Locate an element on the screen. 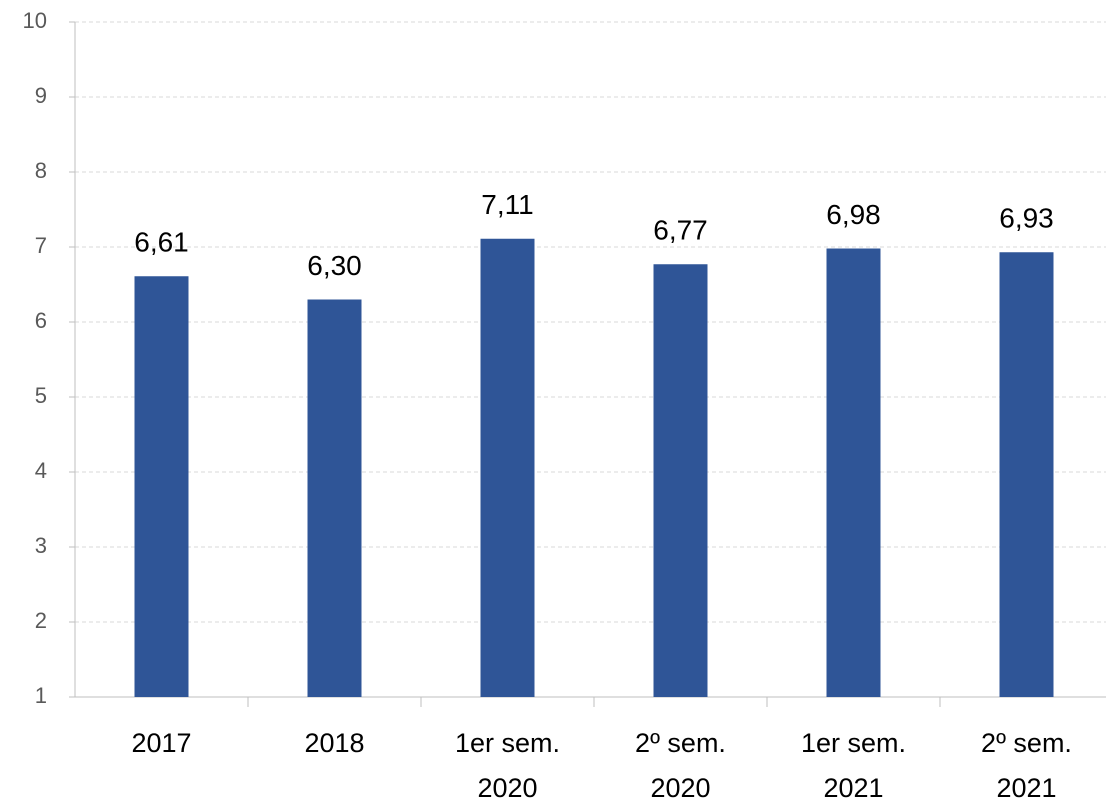 Image resolution: width=1107 pixels, height=803 pixels. x-tick-label: 1er sem. 2021 is located at coordinates (853, 765).